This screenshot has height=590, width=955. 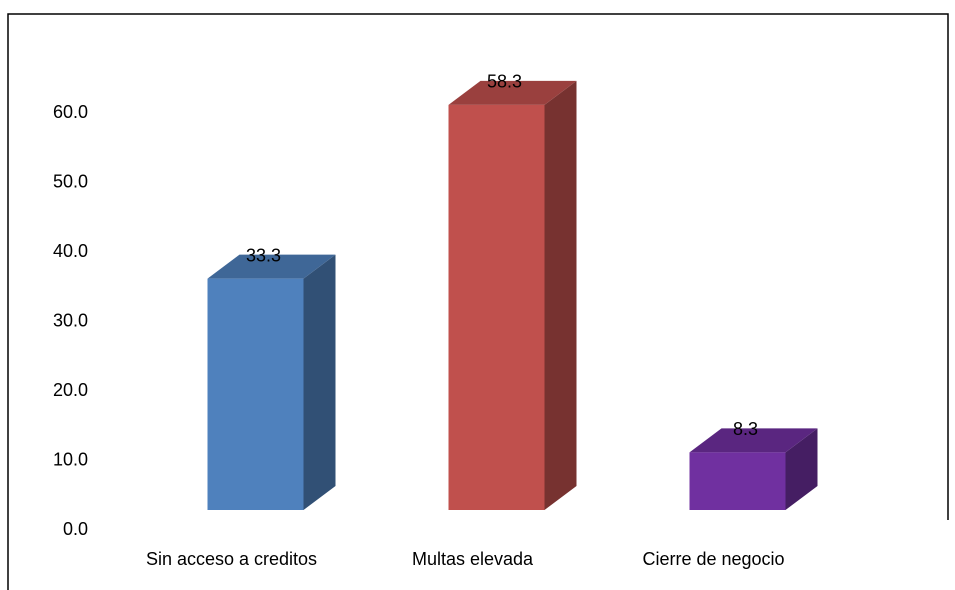 I want to click on y-tick-label: 30.0, so click(x=70, y=320).